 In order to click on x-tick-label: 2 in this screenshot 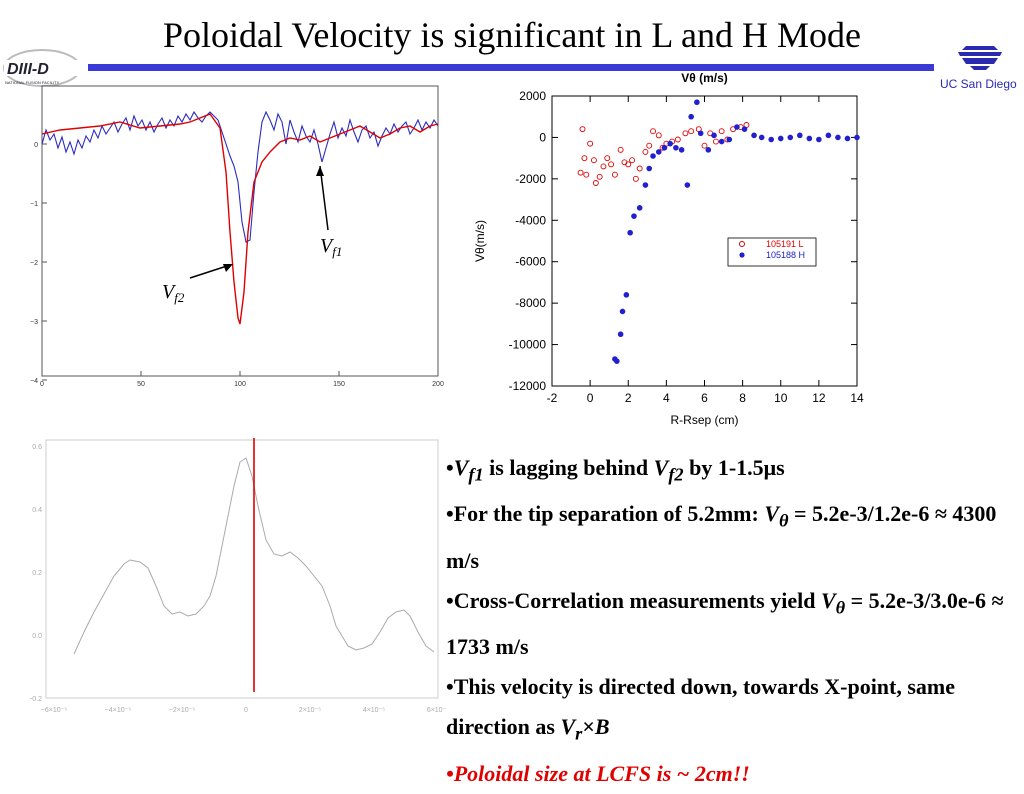, I will do `click(628, 398)`.